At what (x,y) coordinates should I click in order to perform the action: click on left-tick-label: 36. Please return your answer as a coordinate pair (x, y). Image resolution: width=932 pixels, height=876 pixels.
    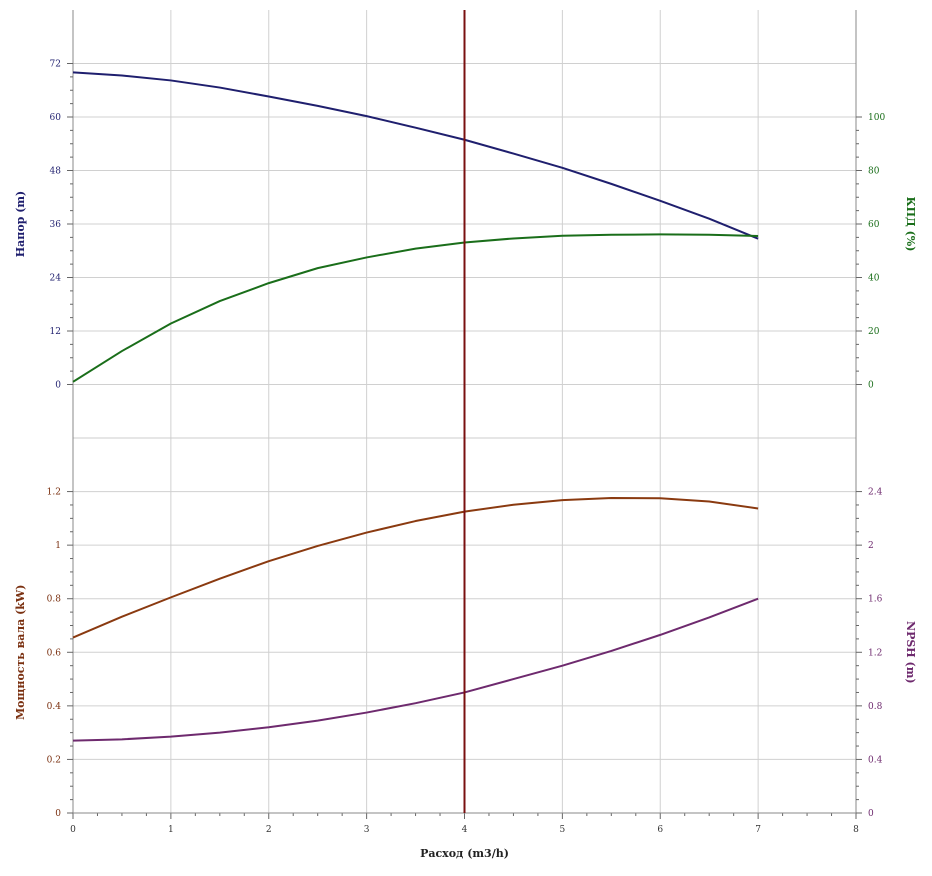
    Looking at the image, I should click on (56, 225).